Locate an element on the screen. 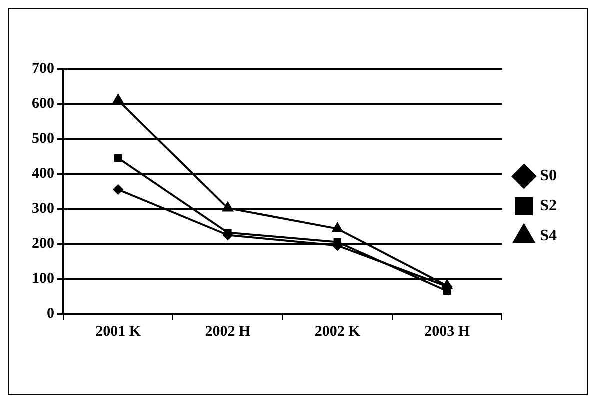 Image resolution: width=596 pixels, height=403 pixels. y-tick-label: 100 is located at coordinates (43, 278).